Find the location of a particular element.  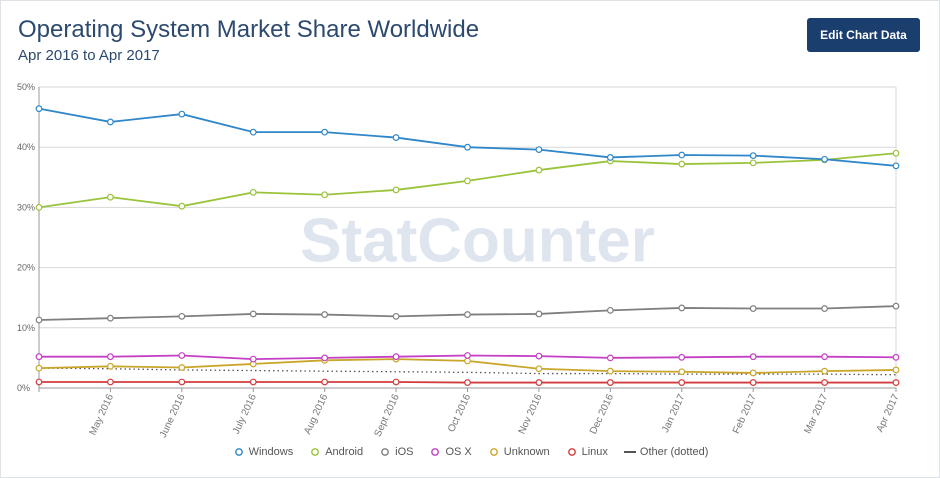

y-tick-label: 0% is located at coordinates (23, 388).